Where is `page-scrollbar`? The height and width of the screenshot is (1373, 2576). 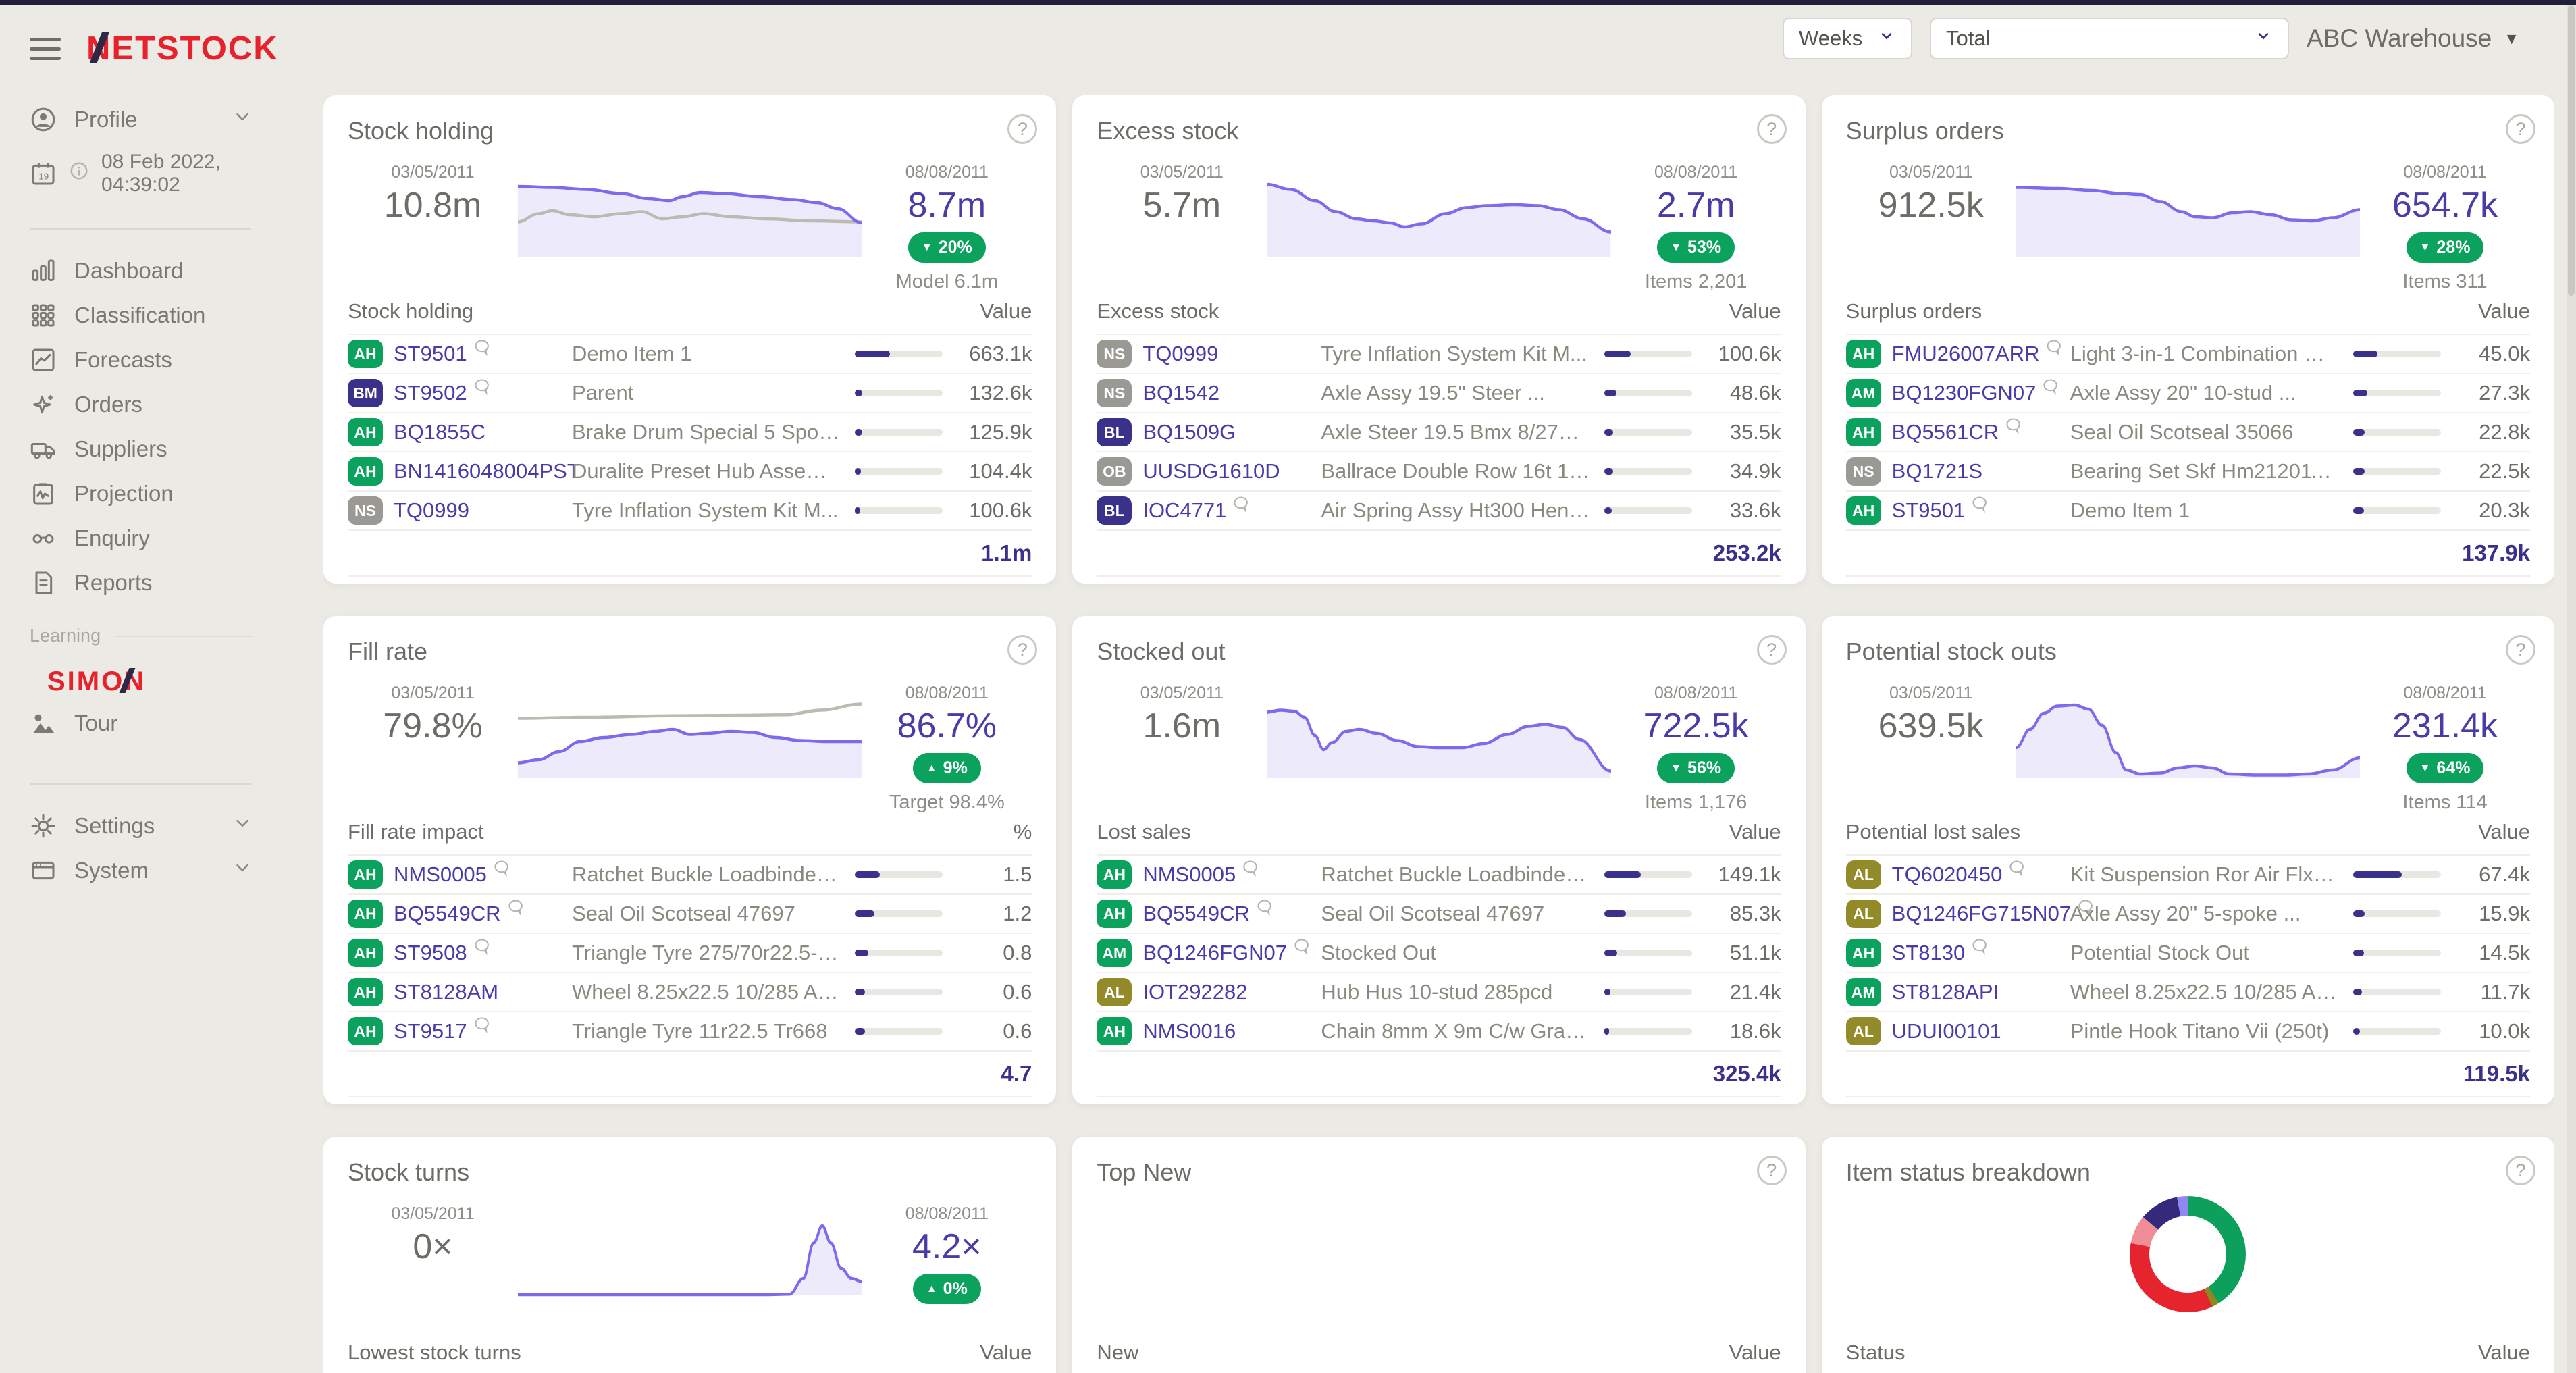
page-scrollbar is located at coordinates (2571, 689).